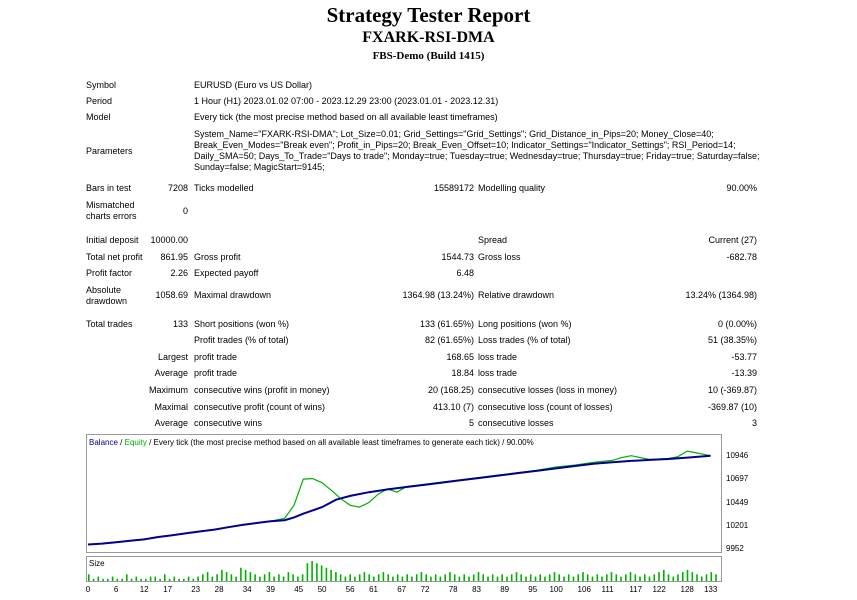 Image resolution: width=857 pixels, height=600 pixels. What do you see at coordinates (196, 589) in the screenshot?
I see `x-tick-label: 23` at bounding box center [196, 589].